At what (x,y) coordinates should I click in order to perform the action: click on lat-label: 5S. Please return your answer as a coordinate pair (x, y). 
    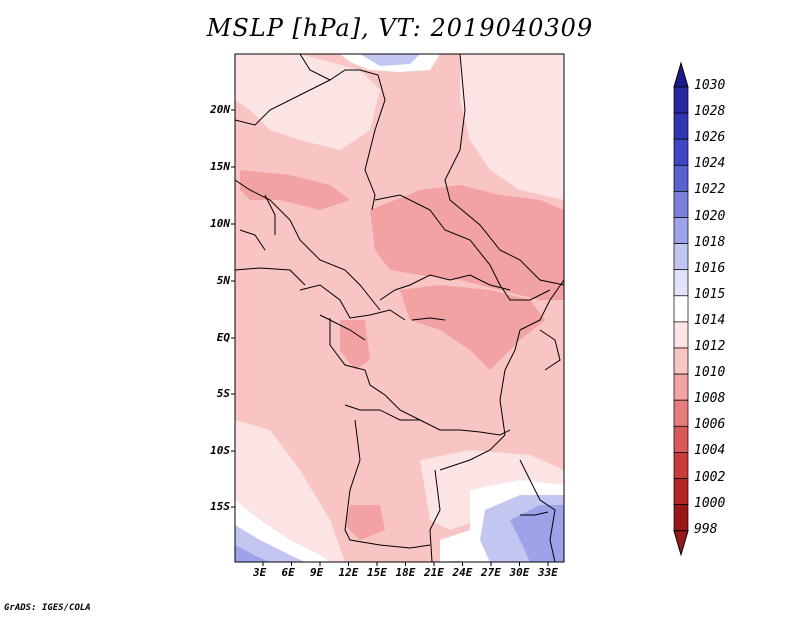
    Looking at the image, I should click on (223, 393).